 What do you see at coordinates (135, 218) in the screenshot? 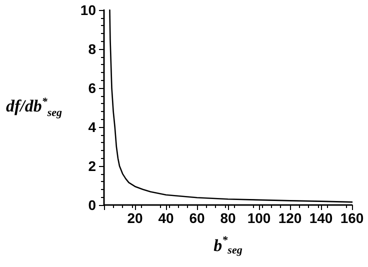
I see `x-tick-label: 20` at bounding box center [135, 218].